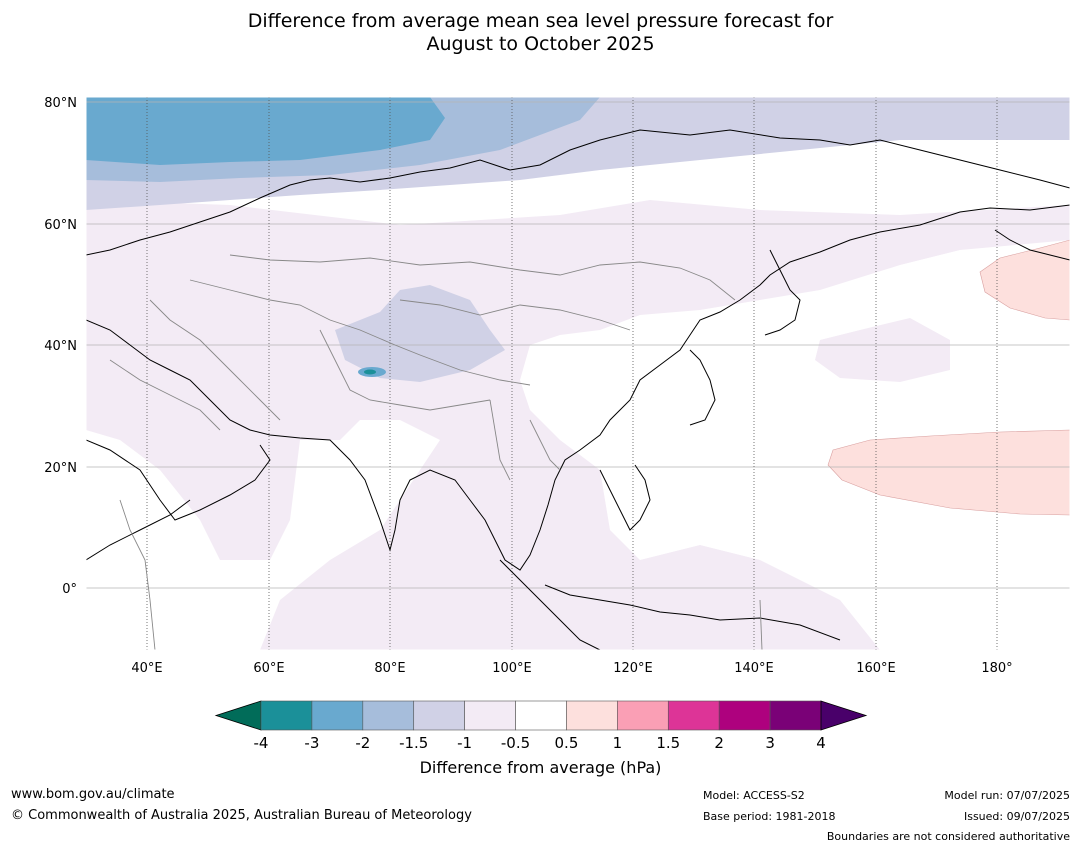 This screenshot has width=1081, height=850. I want to click on colorbar-extend-low, so click(238, 715).